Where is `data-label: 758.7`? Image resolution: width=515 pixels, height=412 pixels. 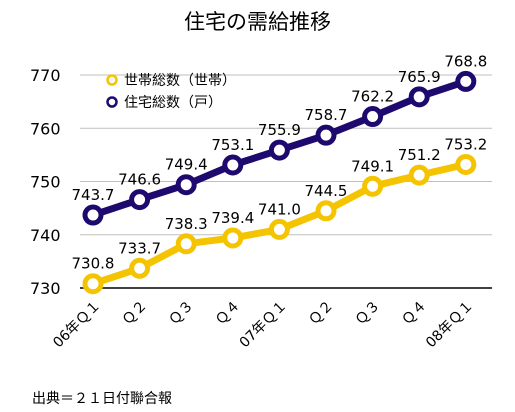
data-label: 758.7 is located at coordinates (326, 115).